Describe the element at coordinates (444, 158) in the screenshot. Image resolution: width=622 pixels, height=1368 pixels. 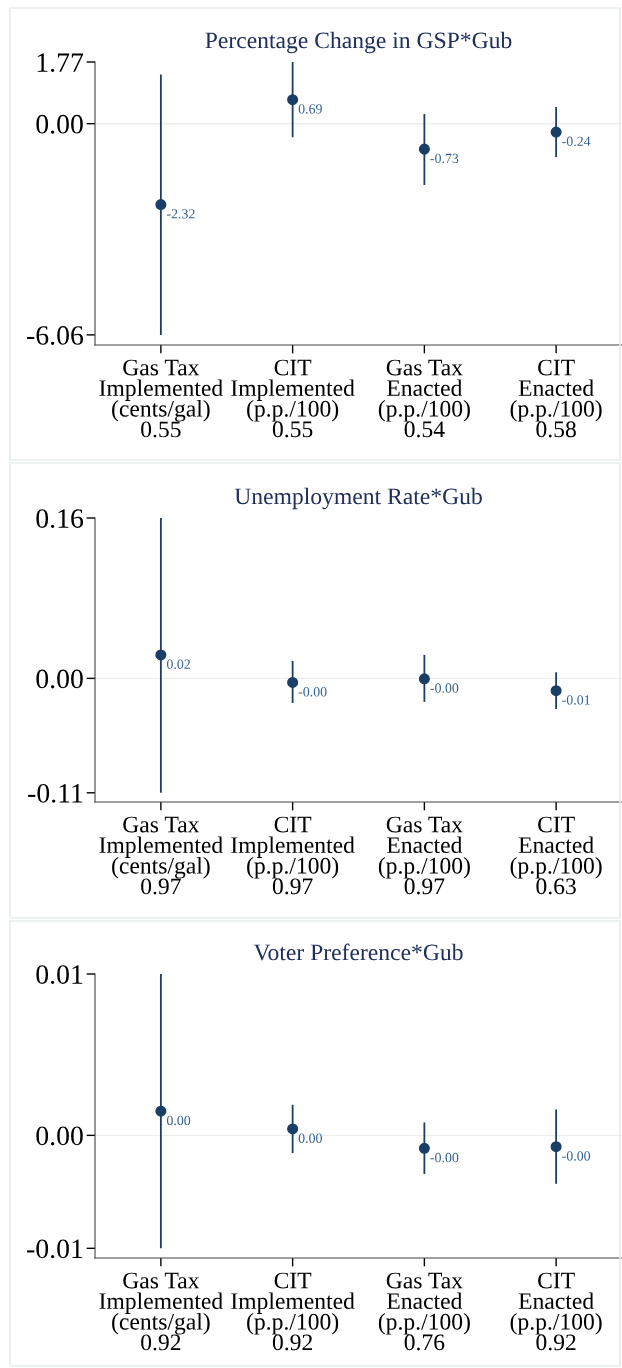
I see `data-label: -0.73` at that location.